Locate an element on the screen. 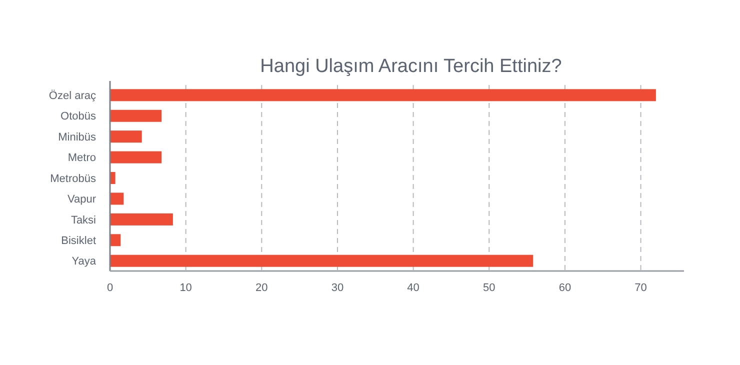 Image resolution: width=740 pixels, height=365 pixels. y-tick-label: Metro is located at coordinates (82, 158).